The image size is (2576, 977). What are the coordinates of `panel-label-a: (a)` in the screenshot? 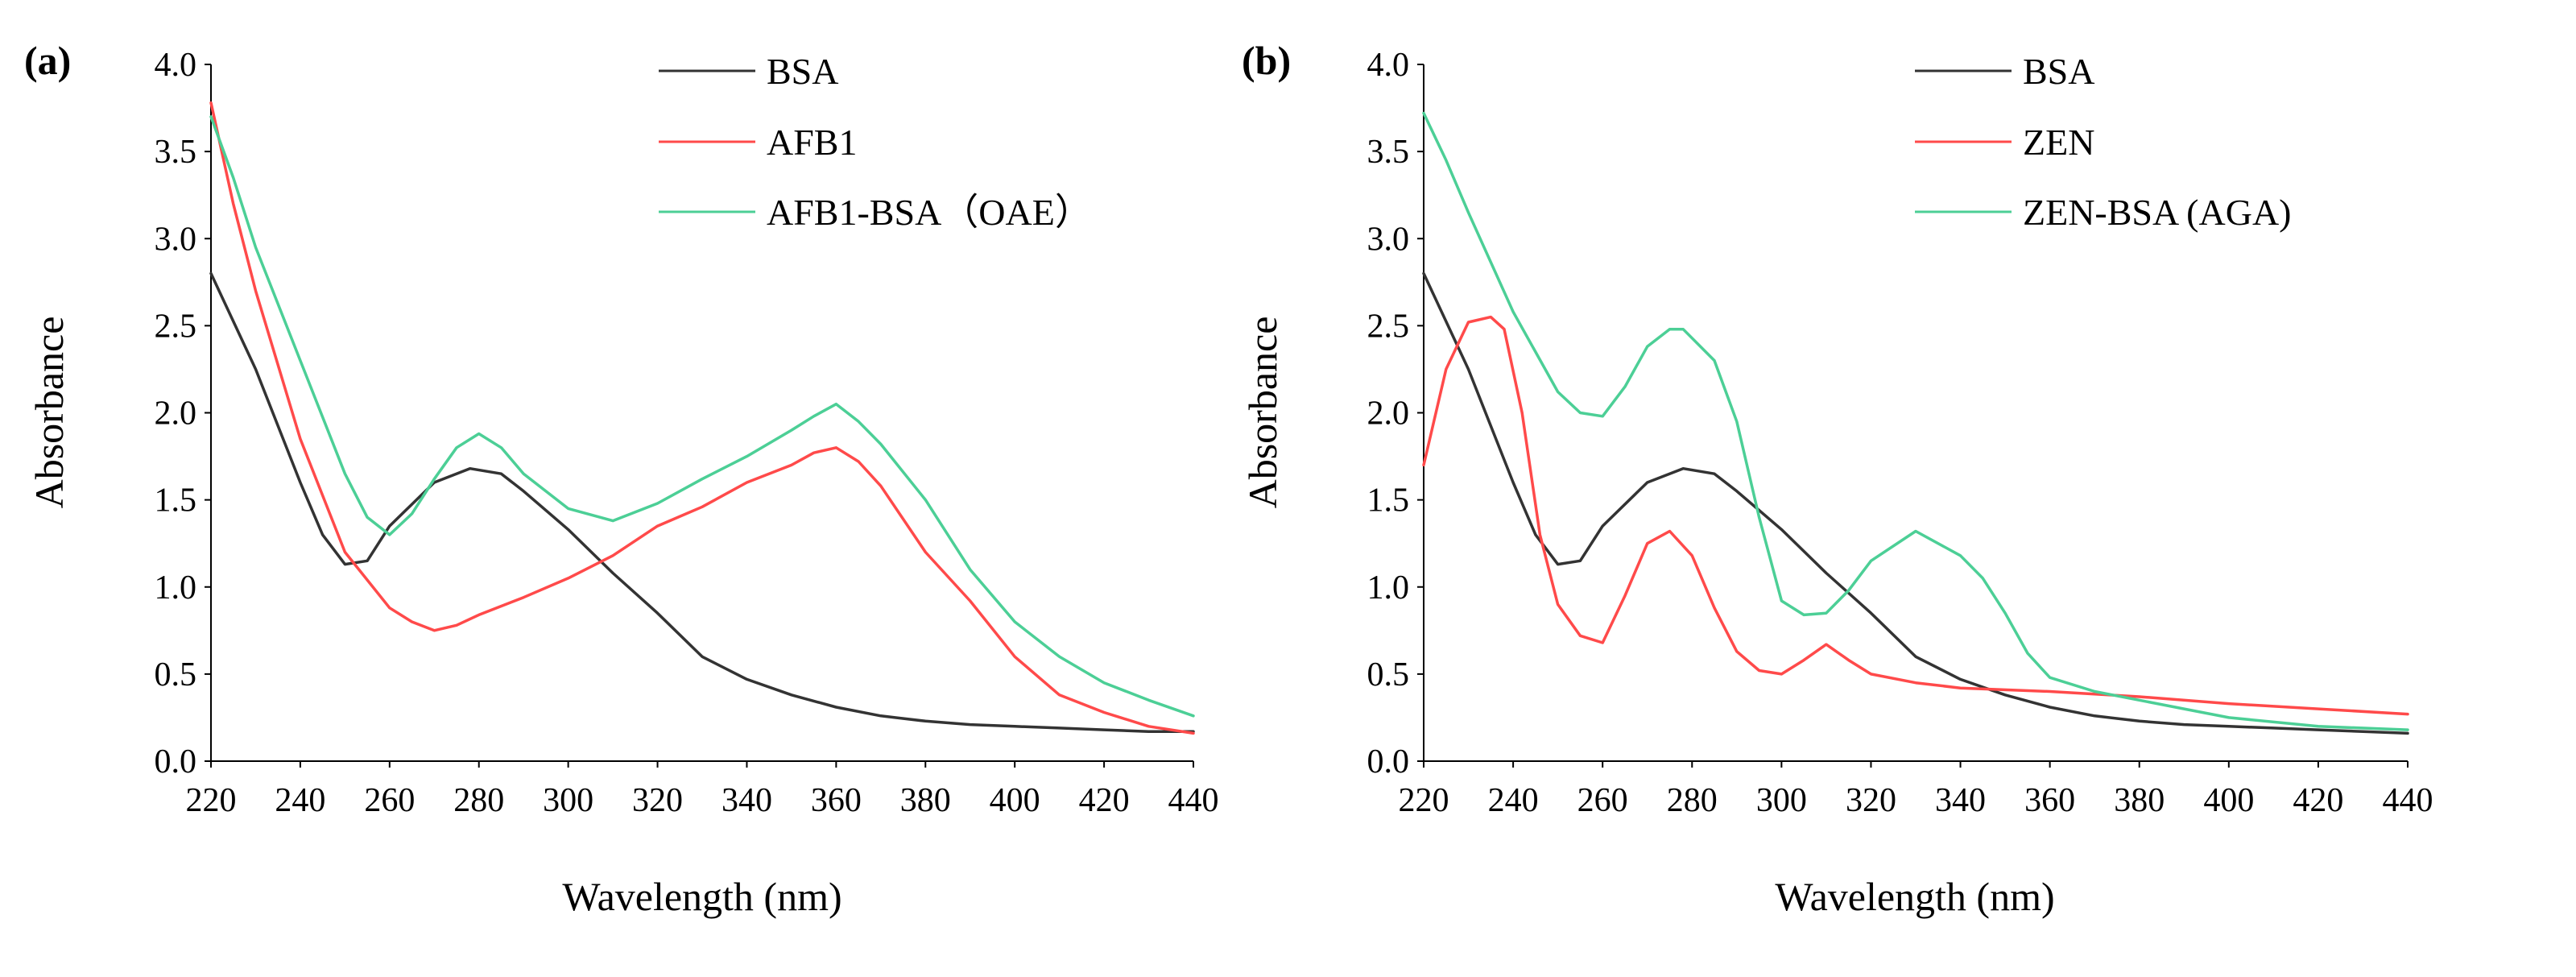 It's located at (48, 60).